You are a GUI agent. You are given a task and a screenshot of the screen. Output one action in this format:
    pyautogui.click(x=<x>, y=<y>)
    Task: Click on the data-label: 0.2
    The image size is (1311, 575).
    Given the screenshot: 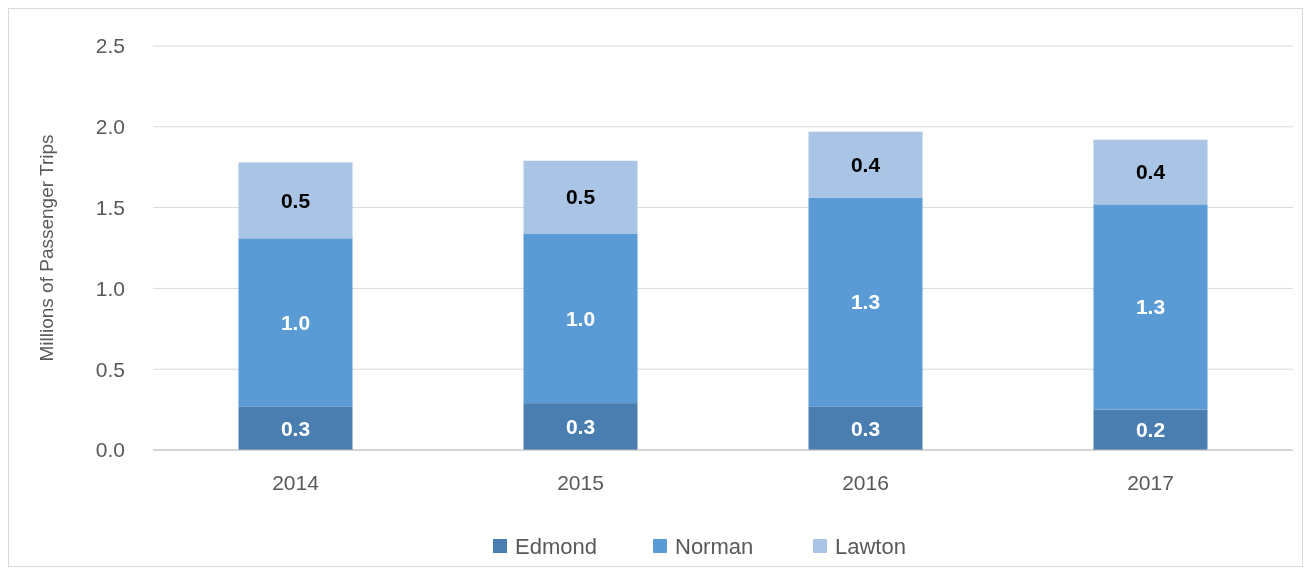 What is the action you would take?
    pyautogui.click(x=1150, y=430)
    